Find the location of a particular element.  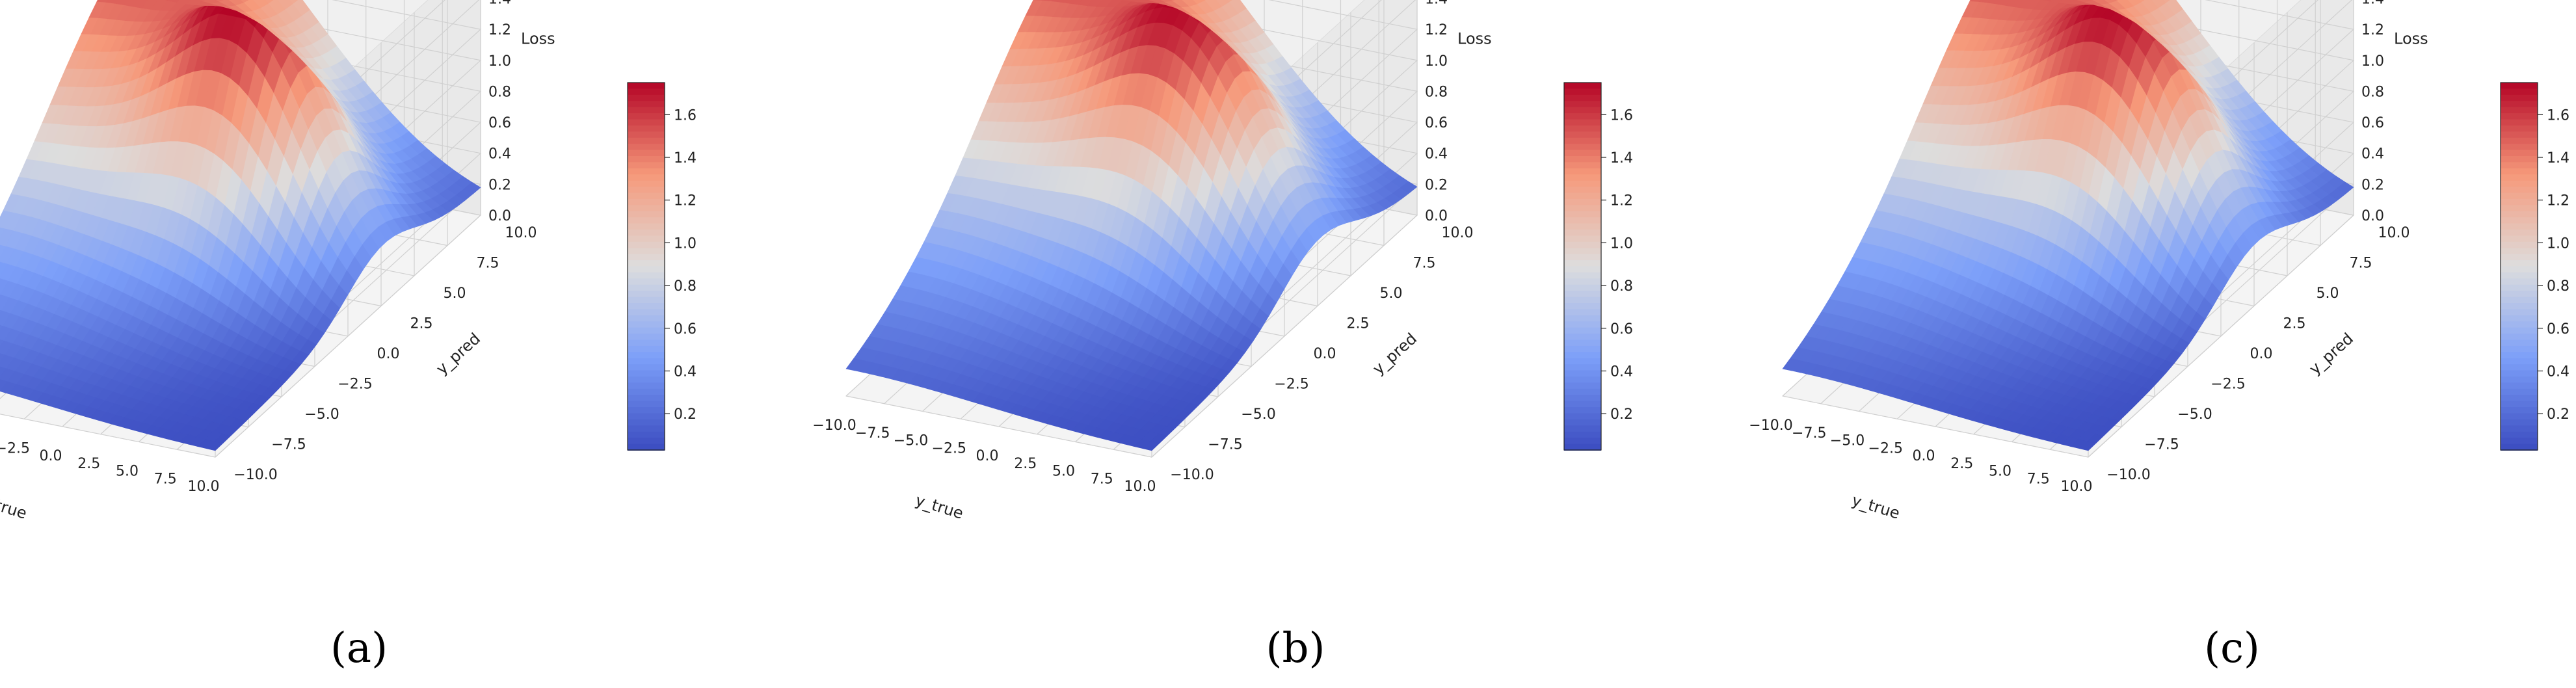

y-tick-label: 5.0 is located at coordinates (455, 293).